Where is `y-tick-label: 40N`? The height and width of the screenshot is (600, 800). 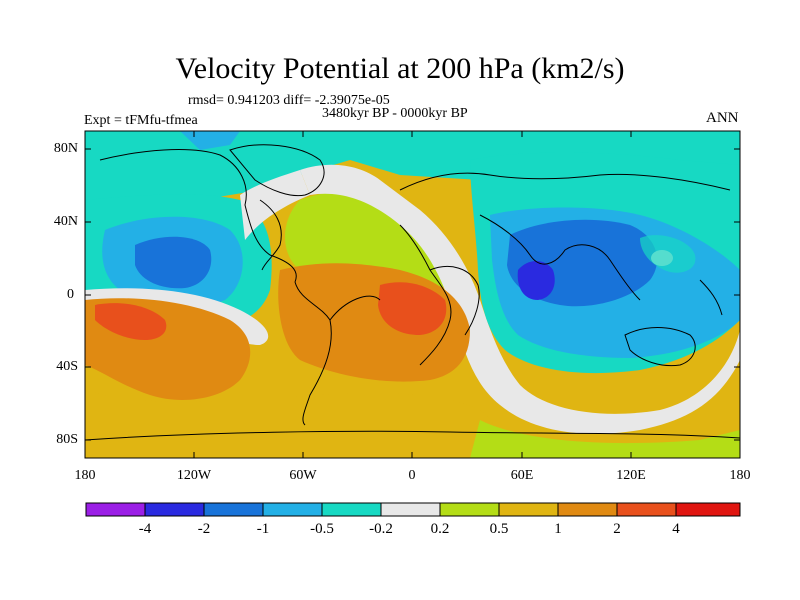 y-tick-label: 40N is located at coordinates (65, 221).